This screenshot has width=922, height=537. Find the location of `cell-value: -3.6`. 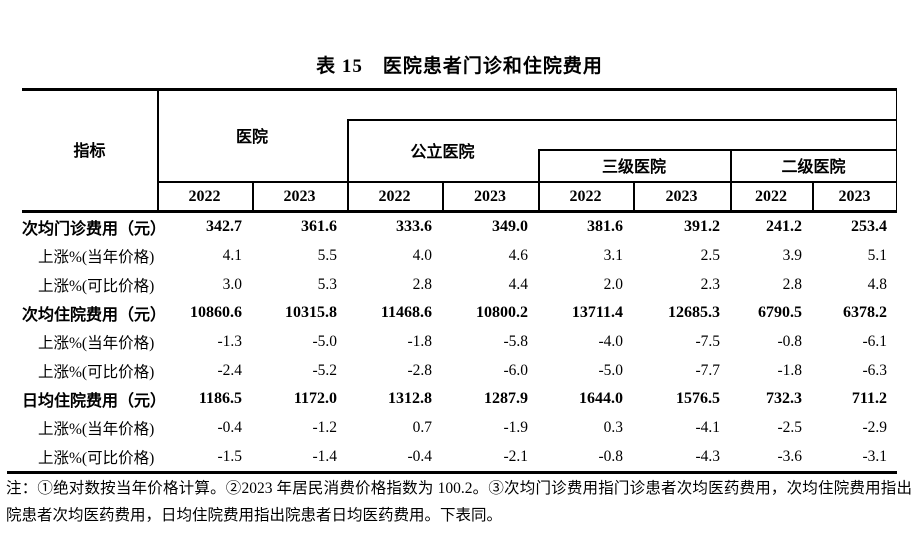

cell-value: -3.6 is located at coordinates (789, 456).